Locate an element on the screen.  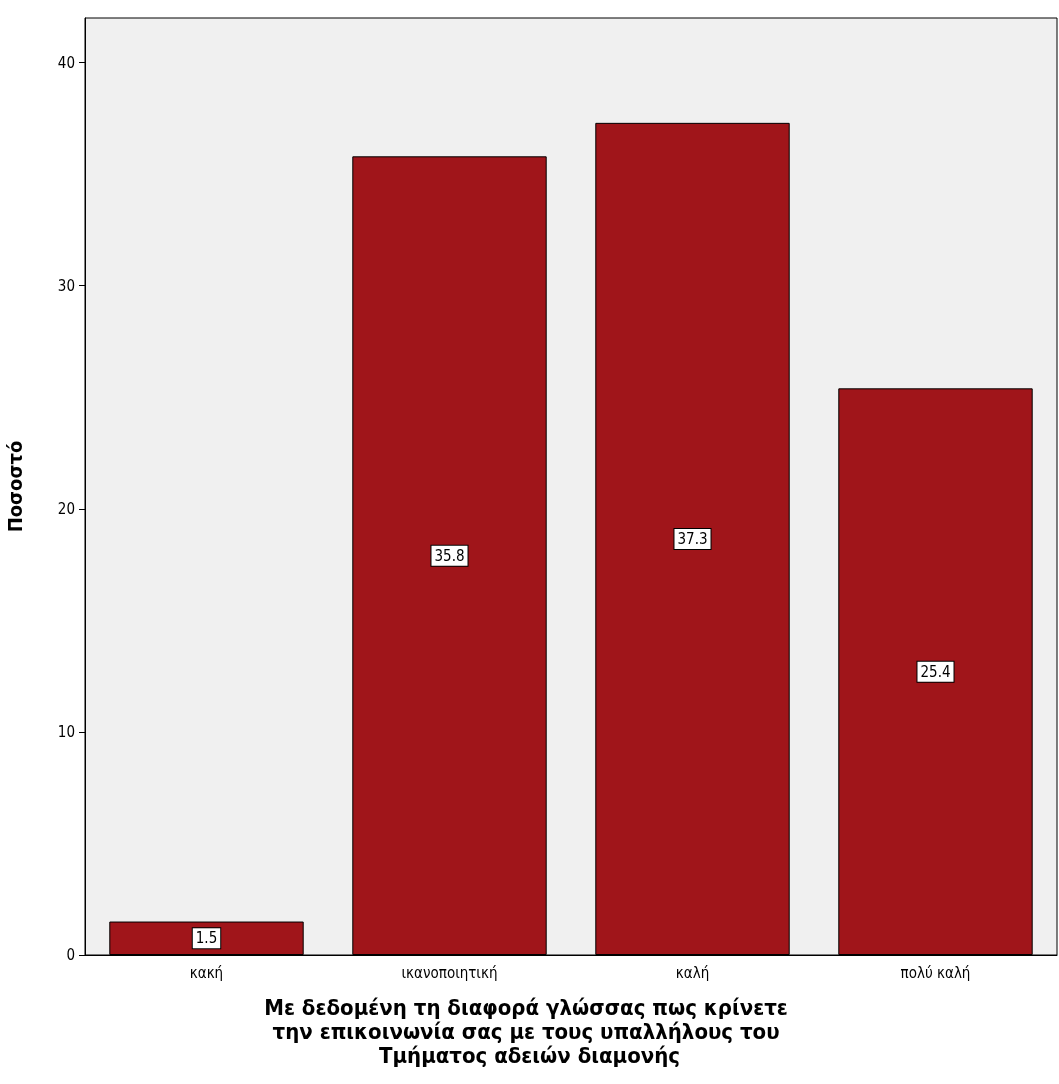
data-label: 35.8 is located at coordinates (449, 555).